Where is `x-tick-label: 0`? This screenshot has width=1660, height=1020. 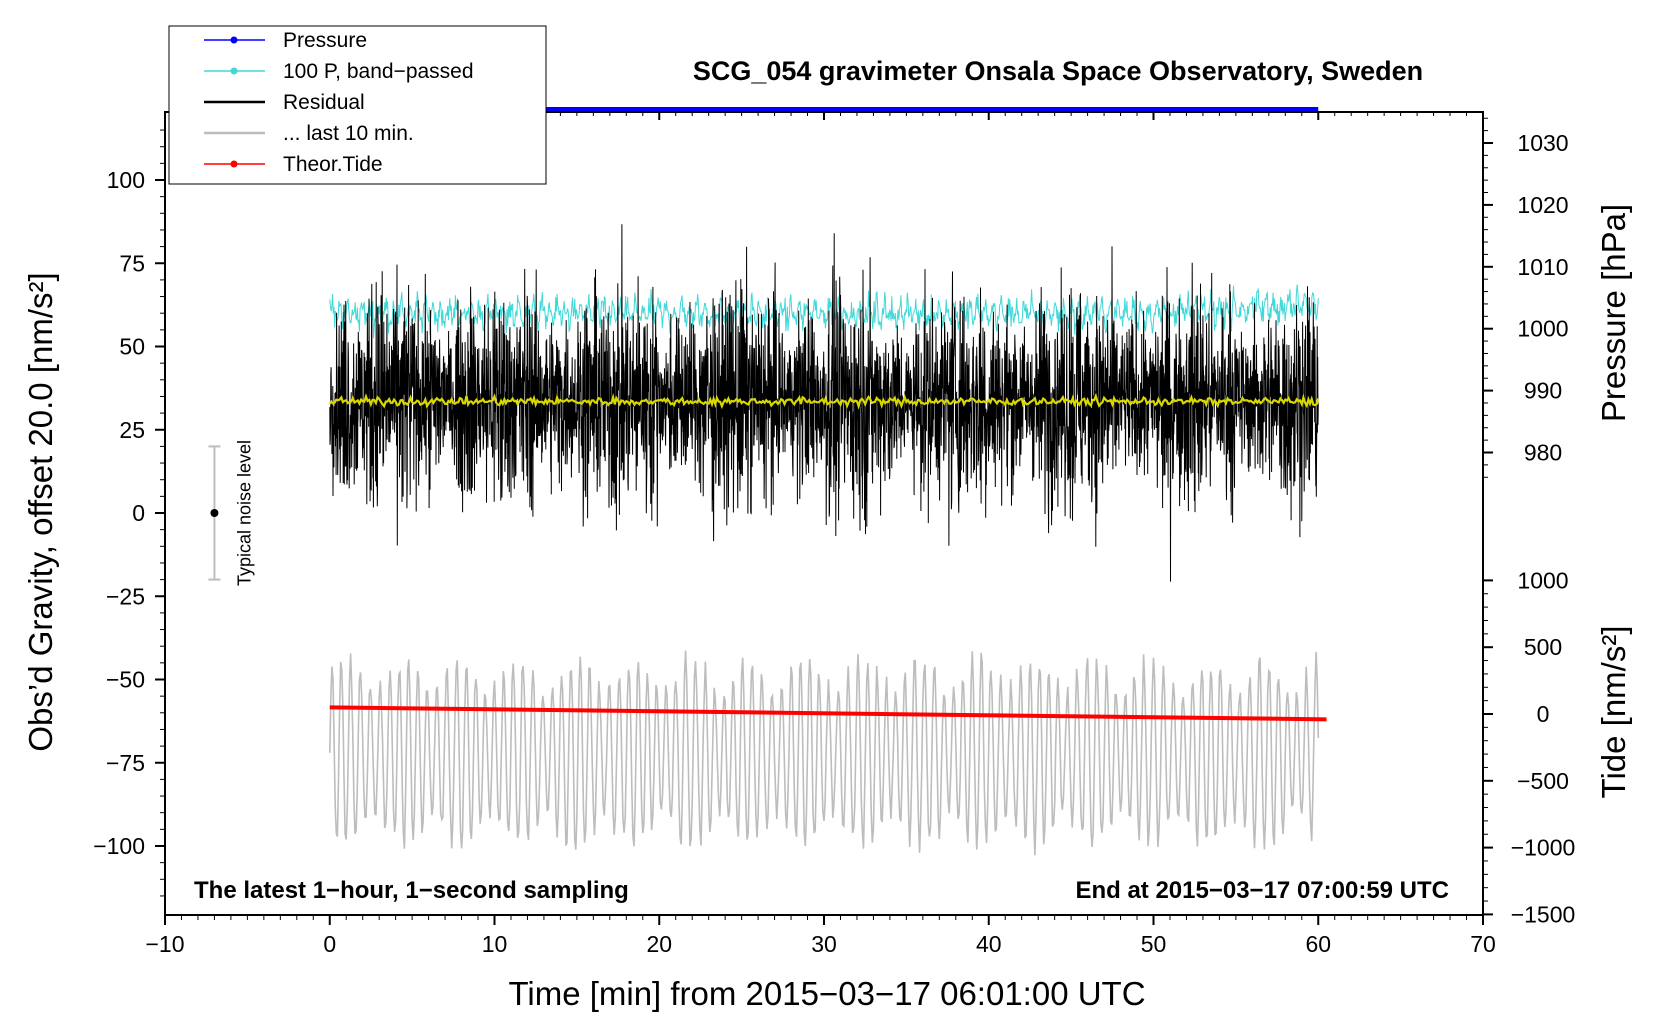
x-tick-label: 0 is located at coordinates (329, 944).